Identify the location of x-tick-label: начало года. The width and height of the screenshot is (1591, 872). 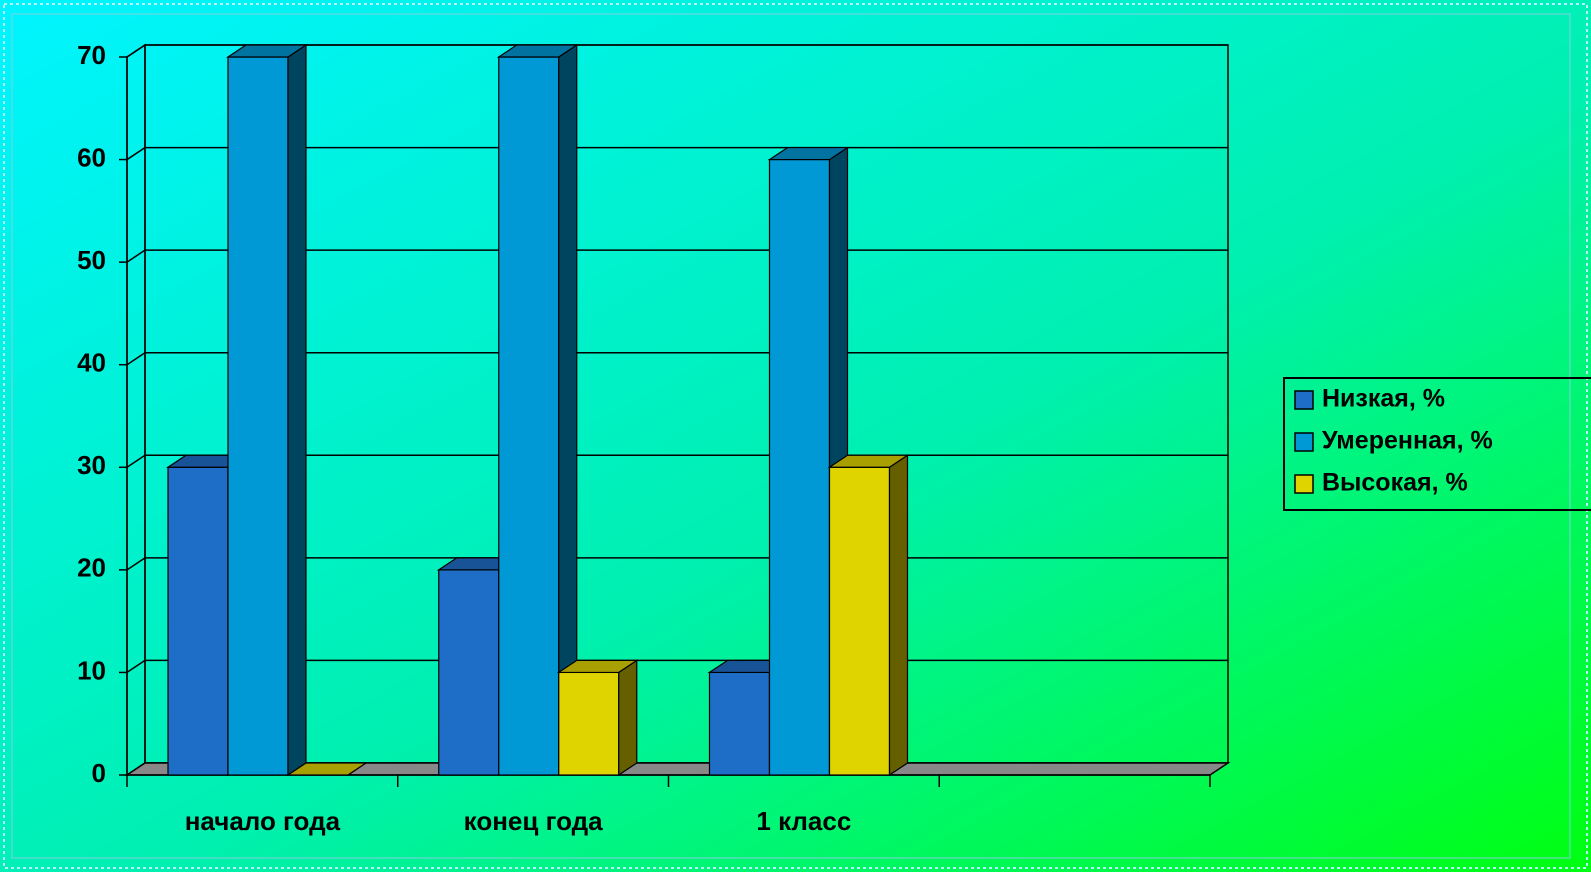
(263, 821).